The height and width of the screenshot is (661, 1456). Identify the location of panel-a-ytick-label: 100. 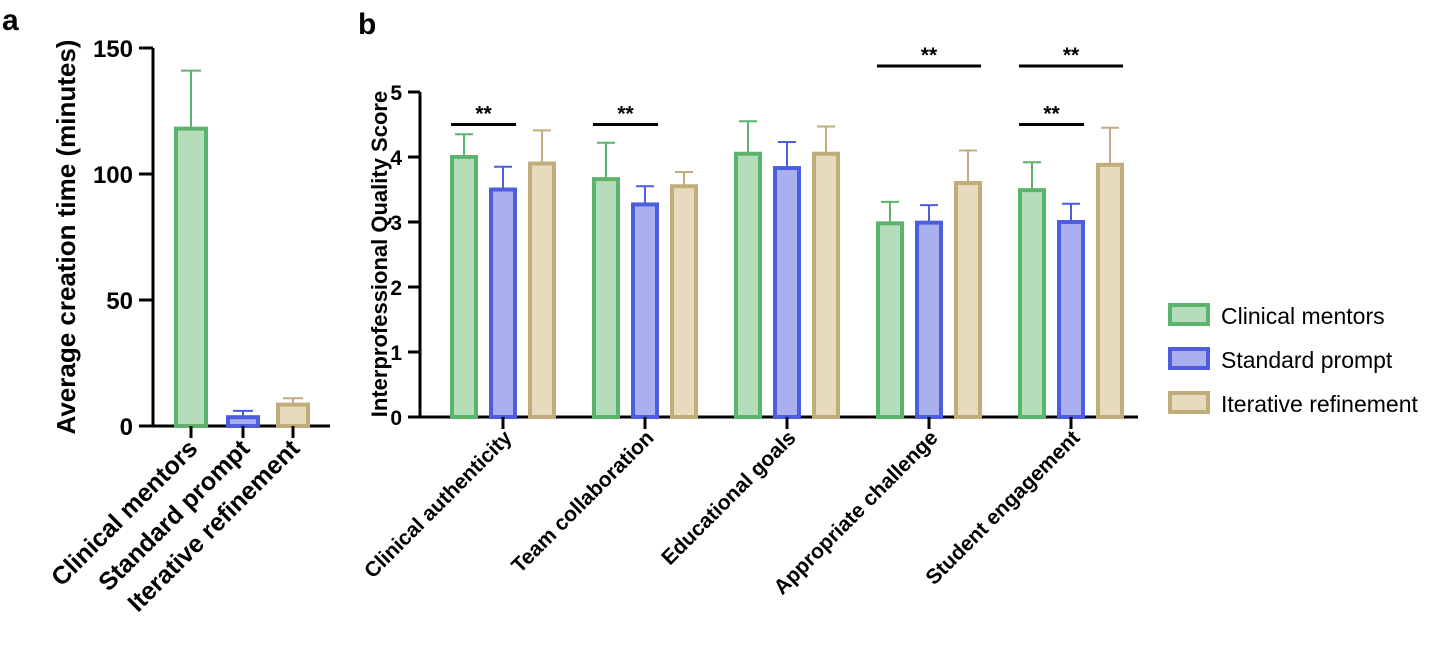
(113, 175).